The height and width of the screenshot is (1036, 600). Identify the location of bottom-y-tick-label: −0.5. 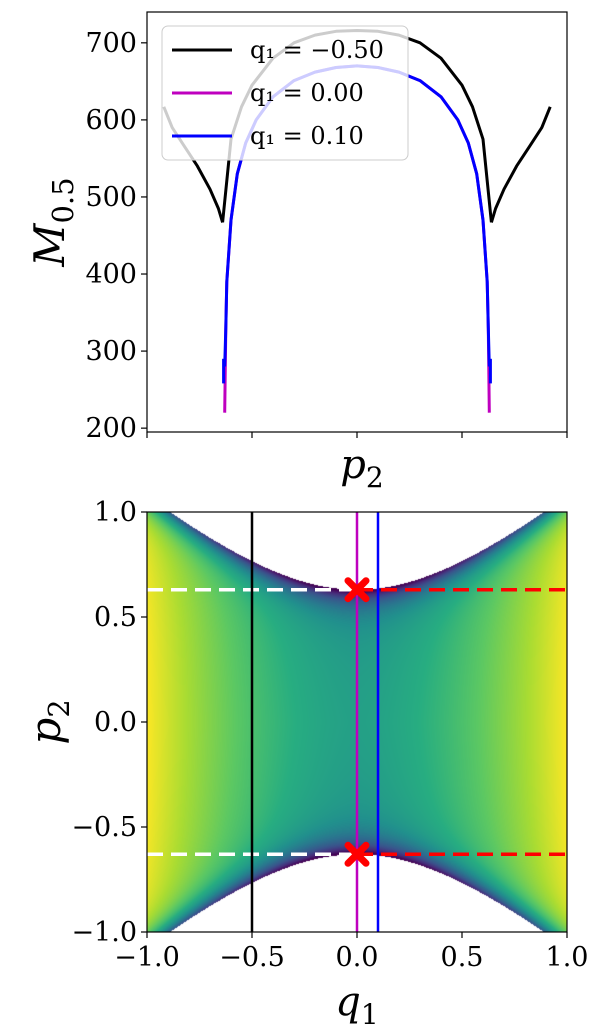
(104, 827).